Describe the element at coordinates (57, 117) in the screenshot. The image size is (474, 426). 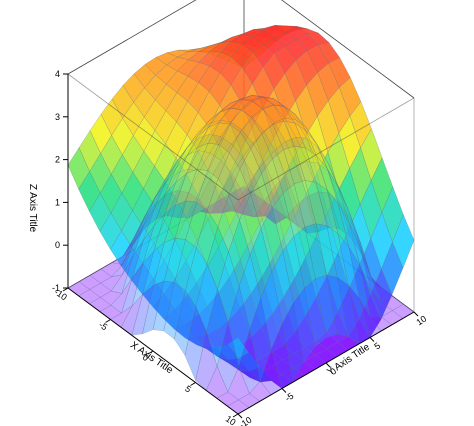
I see `z-tick-label: 3` at that location.